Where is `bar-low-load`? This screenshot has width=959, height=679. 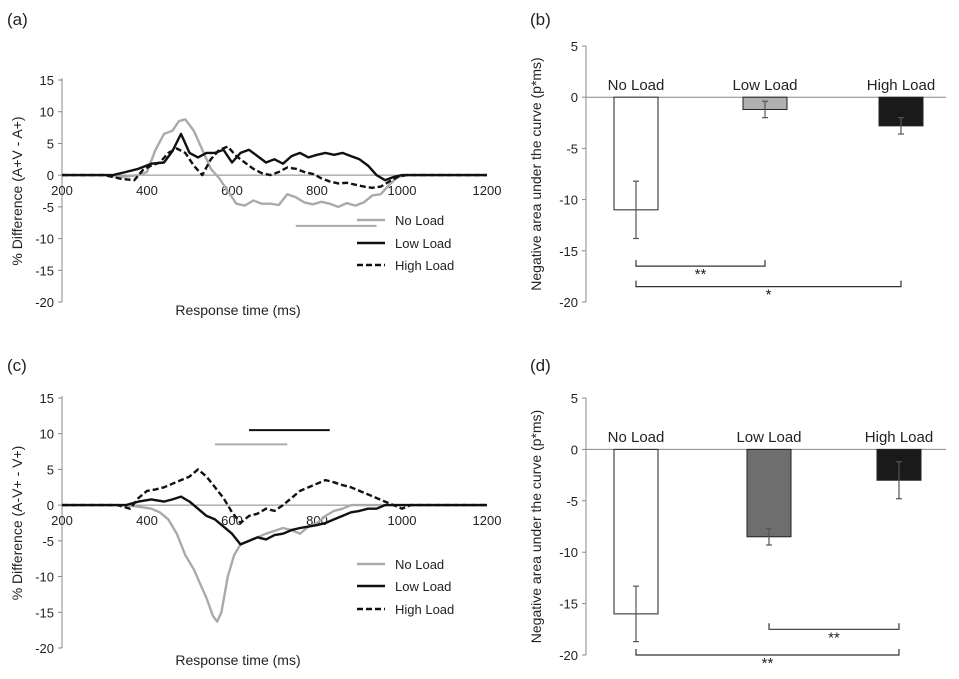
bar-low-load is located at coordinates (769, 493).